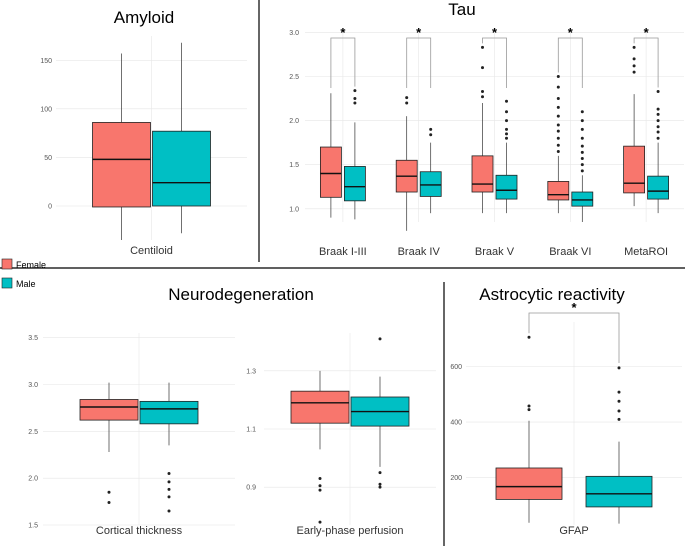  Describe the element at coordinates (456, 478) in the screenshot. I see `y-tick-label: 200` at that location.